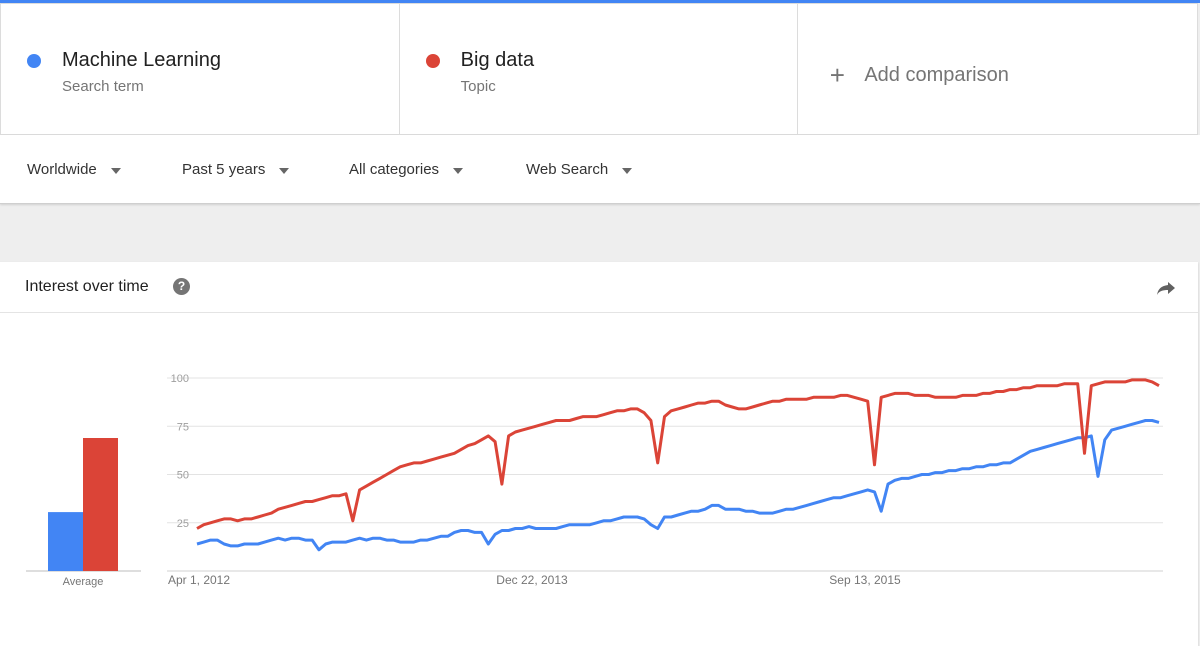  I want to click on x-tick-label: Dec 22, 2013, so click(532, 580).